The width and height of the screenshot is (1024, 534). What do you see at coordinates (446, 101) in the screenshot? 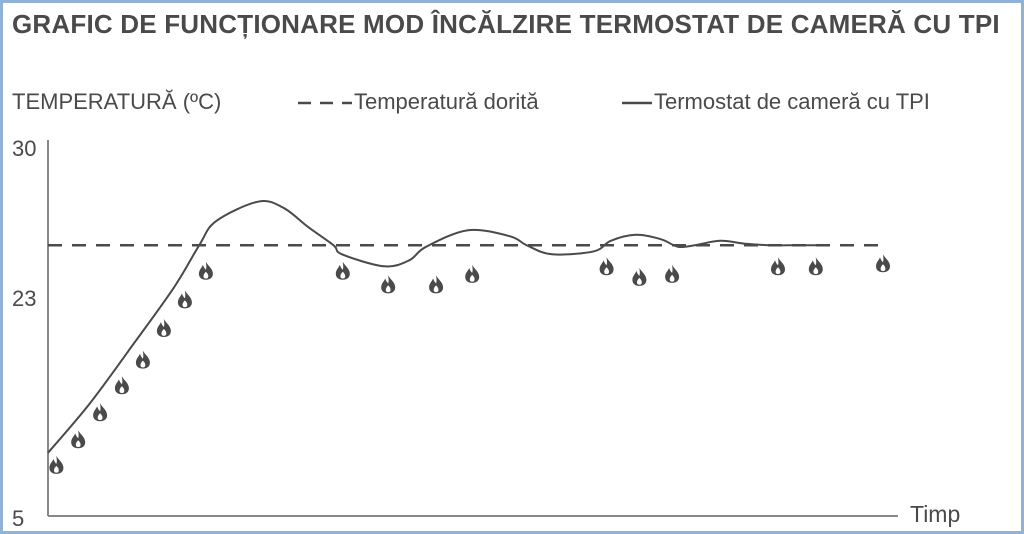
I see `legend-label-desired-temperature: Temperatură dorită` at bounding box center [446, 101].